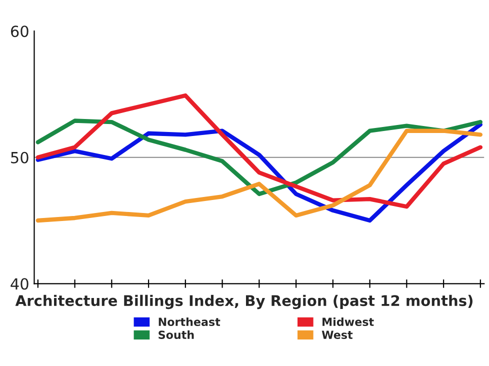 This screenshot has height=366, width=489. I want to click on legend-label: Northeast, so click(189, 321).